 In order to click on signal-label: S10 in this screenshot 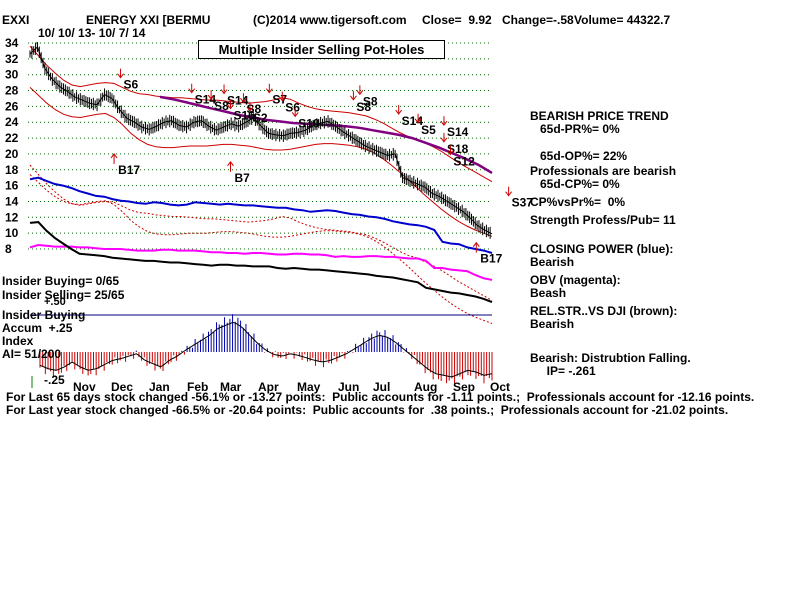, I will do `click(309, 123)`.